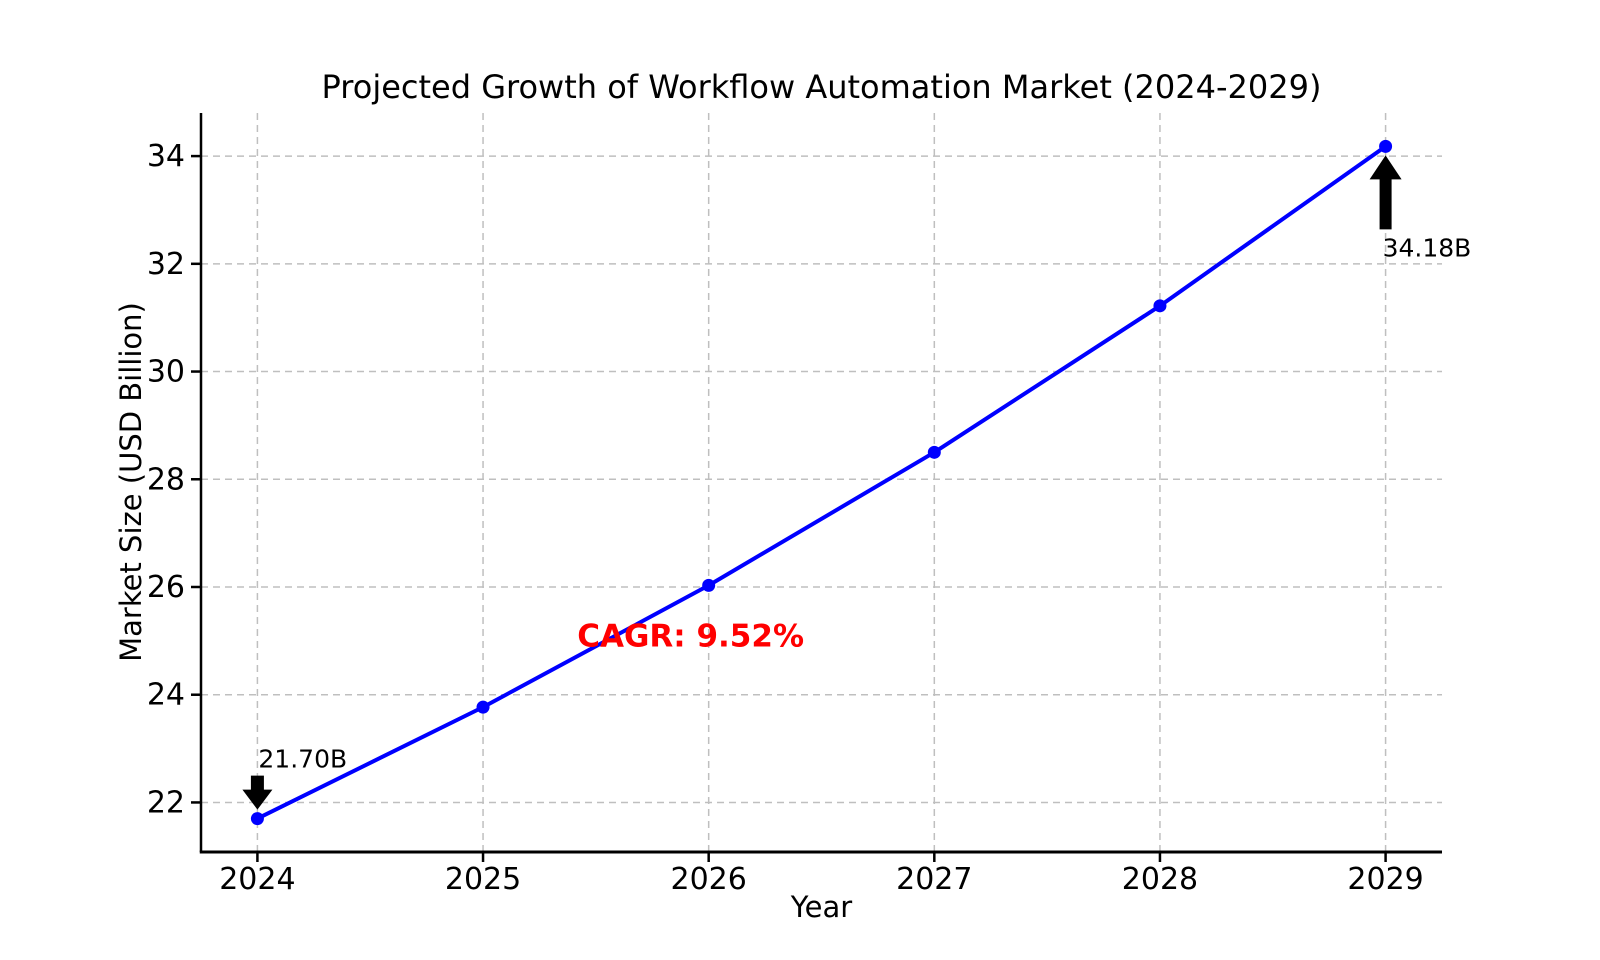 This screenshot has width=1600, height=960. What do you see at coordinates (166, 802) in the screenshot?
I see `y-tick-label: 22` at bounding box center [166, 802].